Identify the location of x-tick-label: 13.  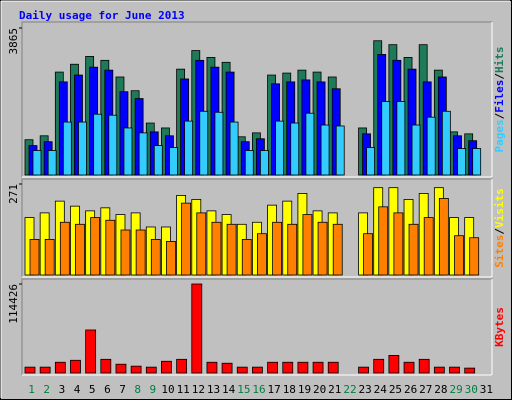
(213, 389).